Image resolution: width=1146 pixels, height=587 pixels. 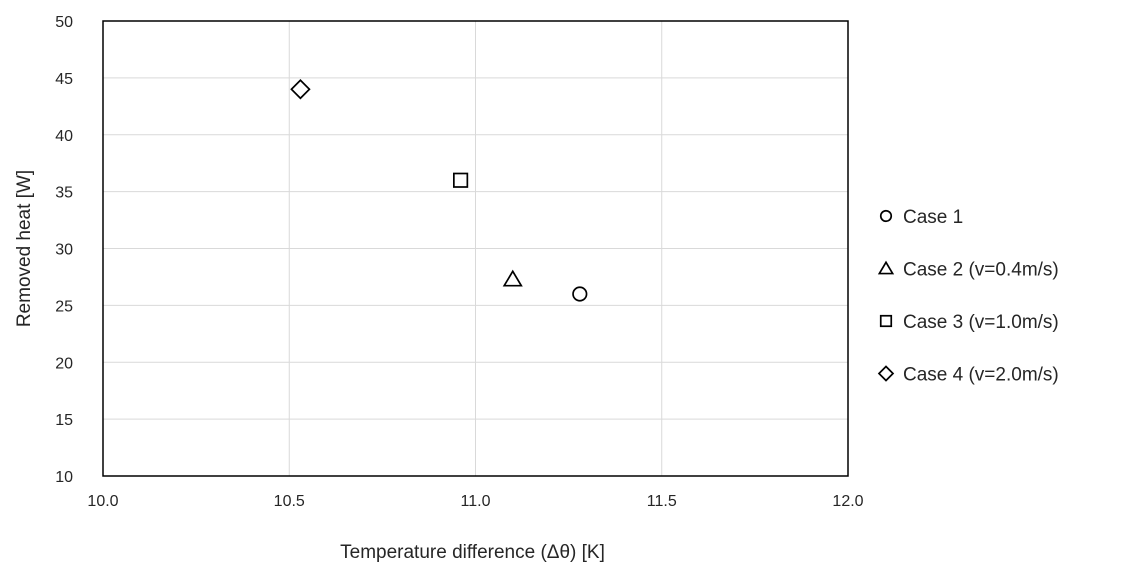 What do you see at coordinates (662, 501) in the screenshot?
I see `x-tick-label: 11.5` at bounding box center [662, 501].